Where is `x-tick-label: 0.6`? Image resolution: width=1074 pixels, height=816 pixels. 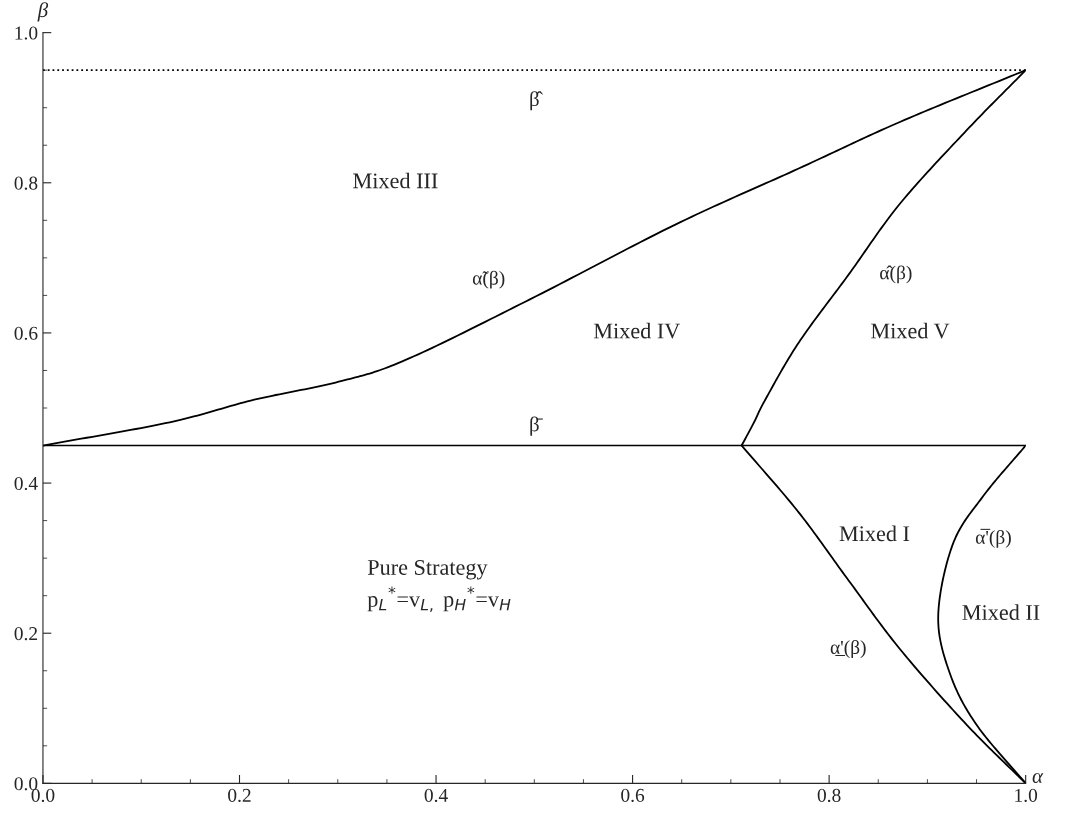
x-tick-label: 0.6 is located at coordinates (633, 795).